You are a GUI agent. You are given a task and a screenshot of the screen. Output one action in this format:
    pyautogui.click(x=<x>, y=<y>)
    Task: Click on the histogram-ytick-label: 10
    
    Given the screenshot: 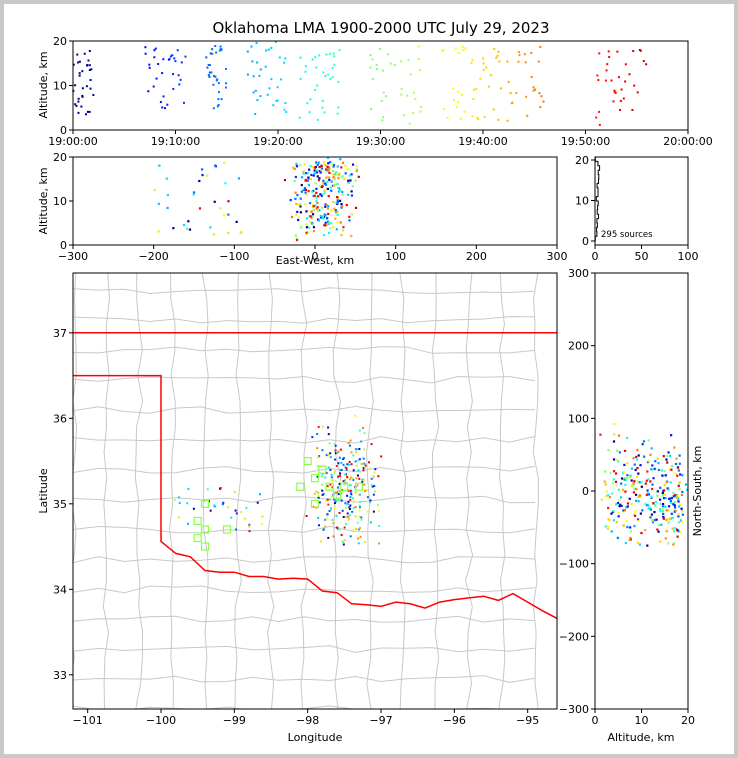 What is the action you would take?
    pyautogui.click(x=582, y=201)
    